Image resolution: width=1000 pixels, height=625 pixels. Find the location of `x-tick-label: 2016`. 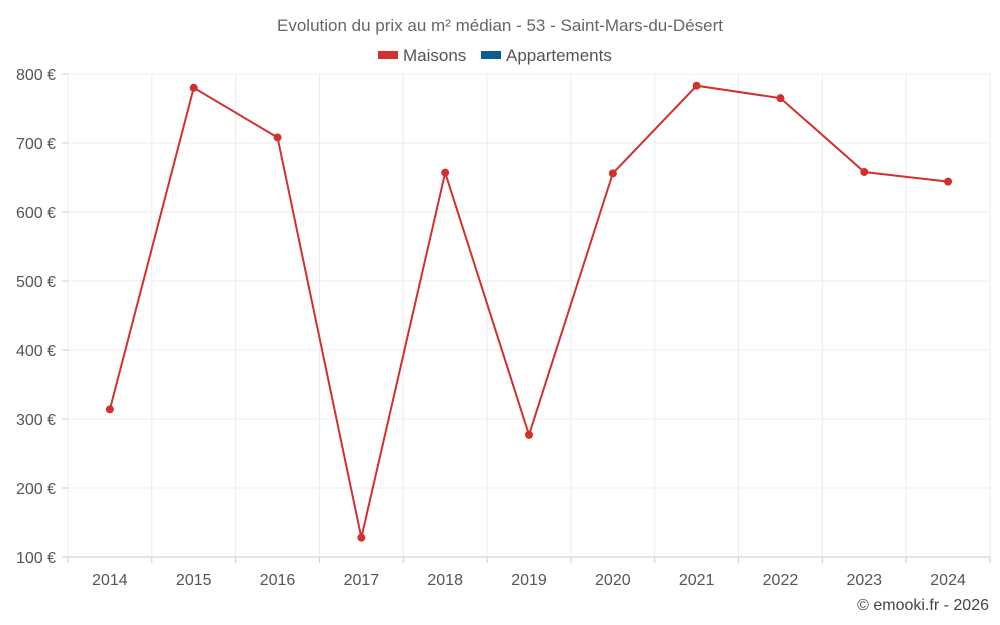

x-tick-label: 2016 is located at coordinates (278, 580).